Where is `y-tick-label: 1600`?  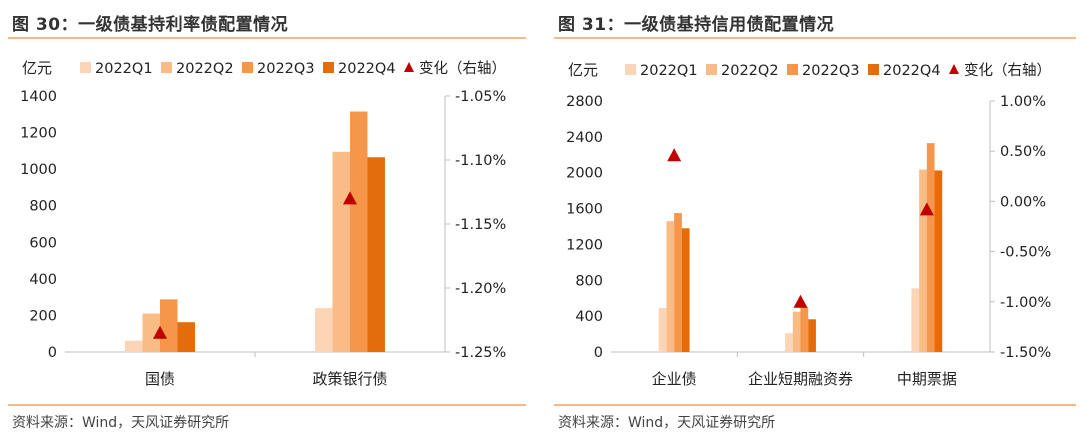
y-tick-label: 1600 is located at coordinates (584, 210).